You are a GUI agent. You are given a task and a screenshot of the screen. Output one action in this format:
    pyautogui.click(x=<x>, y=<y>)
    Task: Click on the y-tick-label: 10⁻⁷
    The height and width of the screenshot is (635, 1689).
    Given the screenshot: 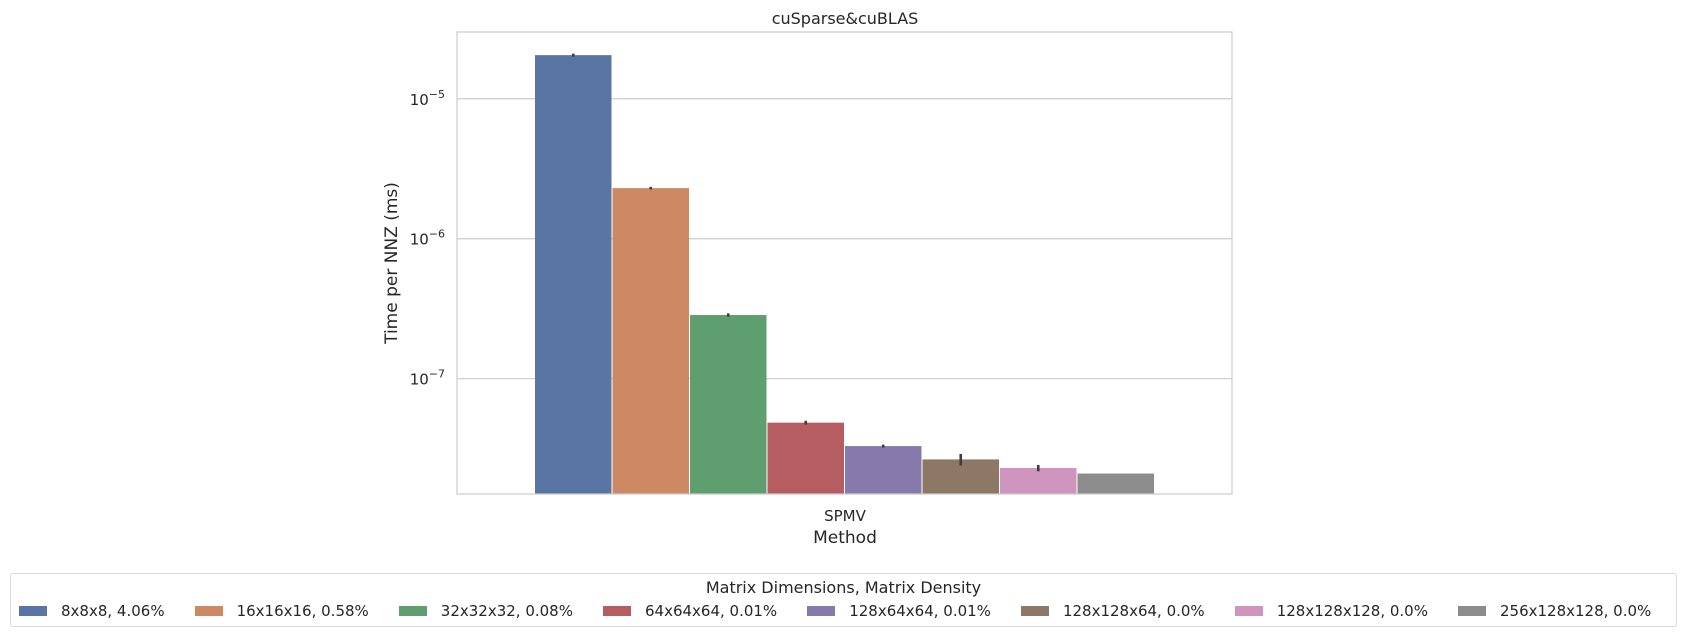 What is the action you would take?
    pyautogui.click(x=427, y=378)
    